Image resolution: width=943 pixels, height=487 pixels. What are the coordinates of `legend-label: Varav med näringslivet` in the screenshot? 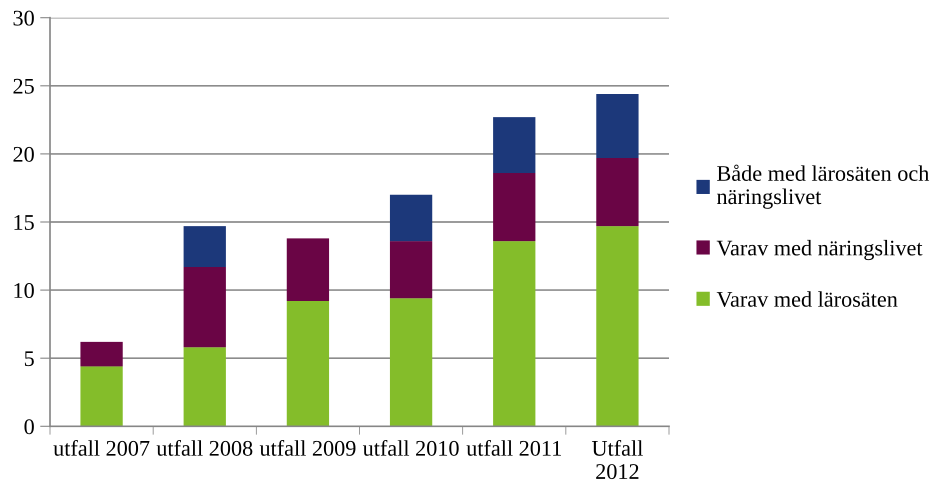 It's located at (819, 250).